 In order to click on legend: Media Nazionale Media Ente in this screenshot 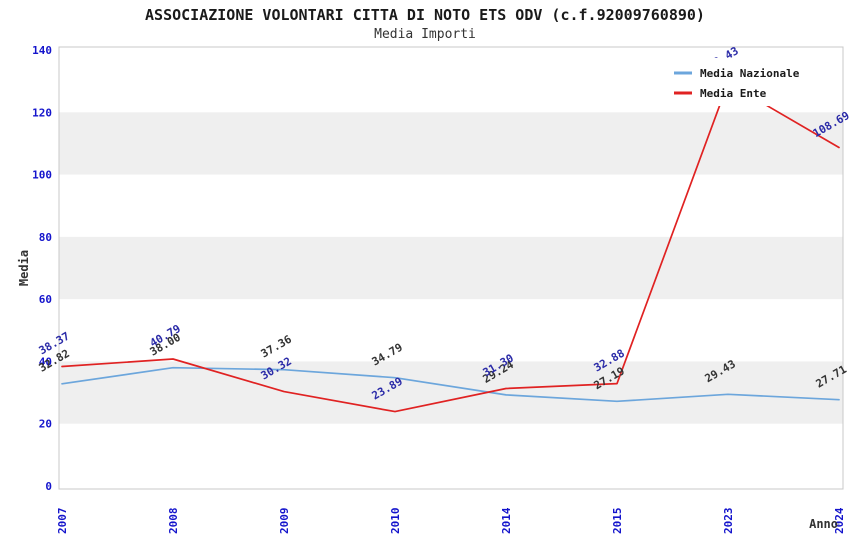, I will do `click(735, 82)`.